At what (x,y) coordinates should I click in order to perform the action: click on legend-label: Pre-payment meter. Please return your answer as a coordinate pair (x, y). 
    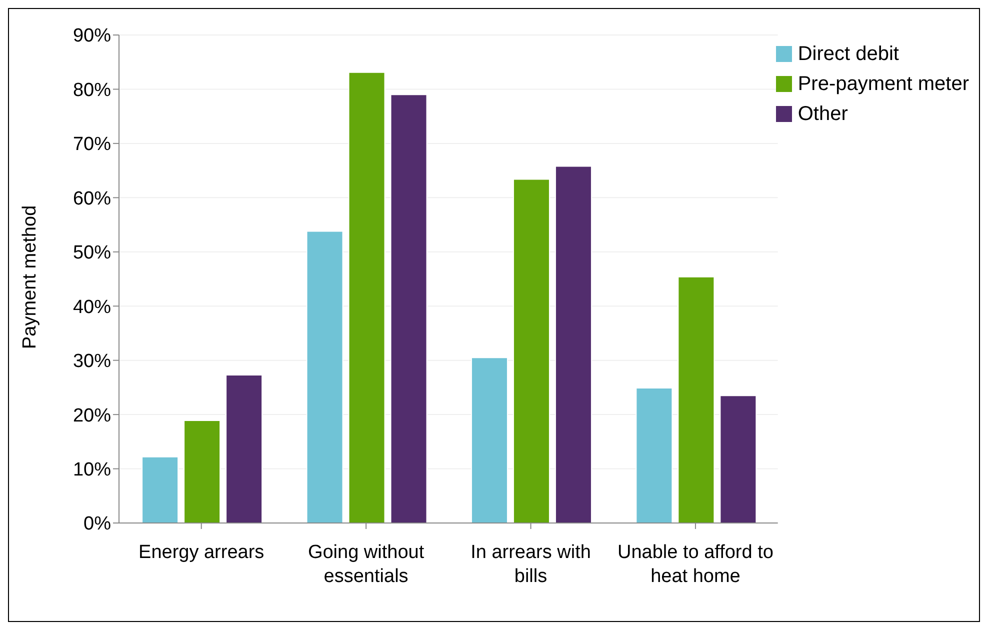
    Looking at the image, I should click on (883, 84).